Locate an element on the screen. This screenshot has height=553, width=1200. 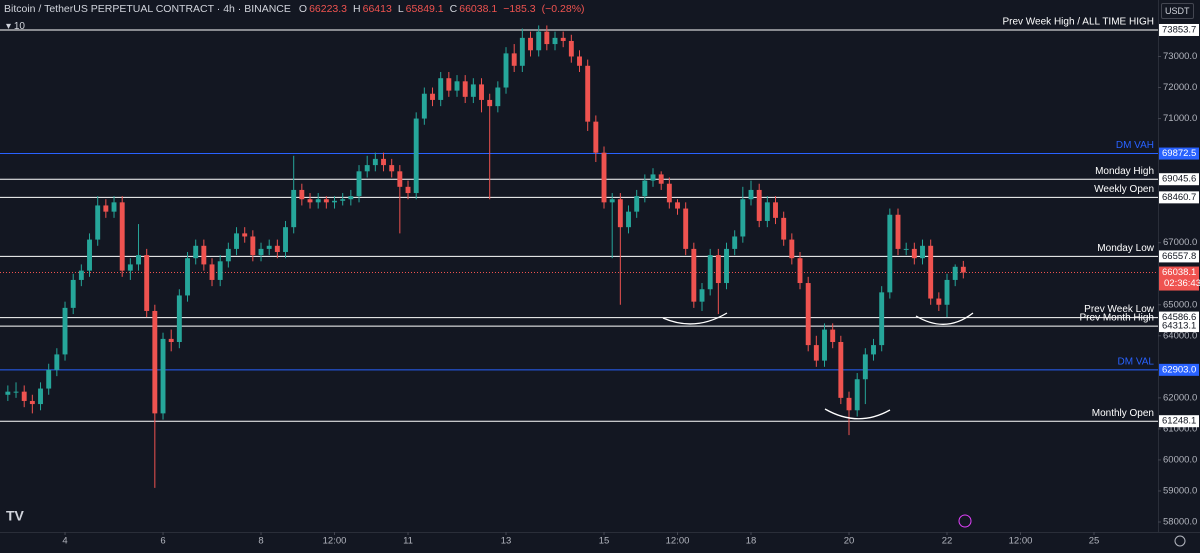
level-label: Prev Week High / ALL TIME HIGH is located at coordinates (1078, 22).